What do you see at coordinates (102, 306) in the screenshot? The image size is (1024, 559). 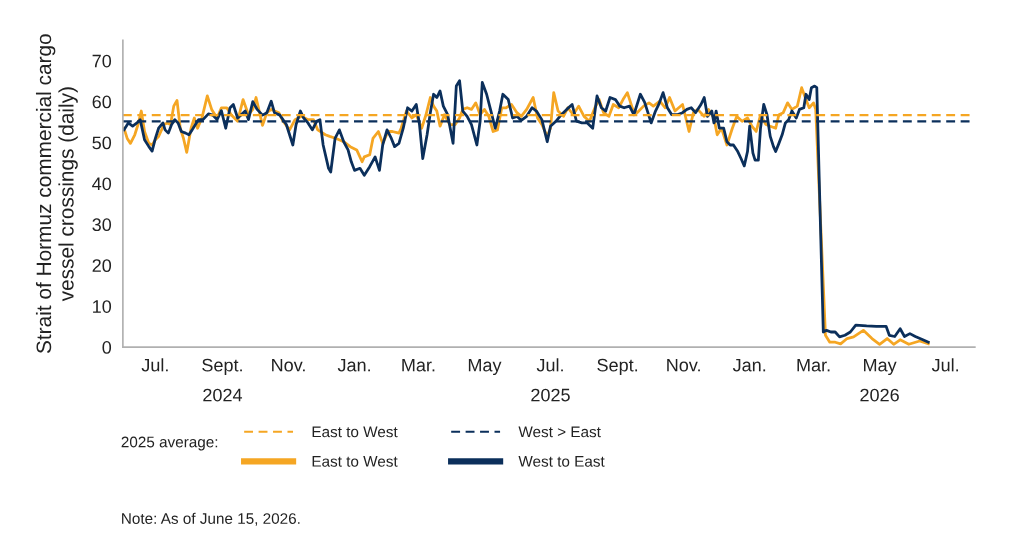 I see `y-tick-label: 10` at bounding box center [102, 306].